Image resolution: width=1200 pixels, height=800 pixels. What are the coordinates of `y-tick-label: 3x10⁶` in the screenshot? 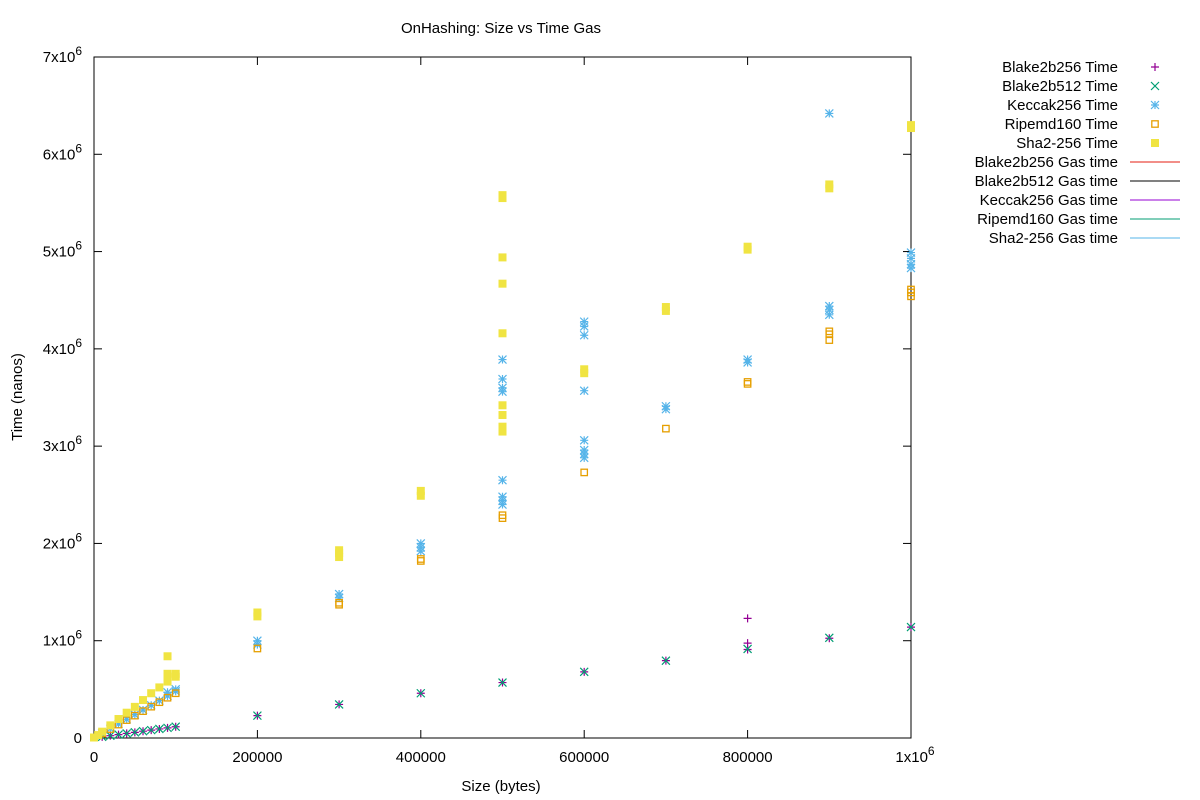 It's located at (63, 444).